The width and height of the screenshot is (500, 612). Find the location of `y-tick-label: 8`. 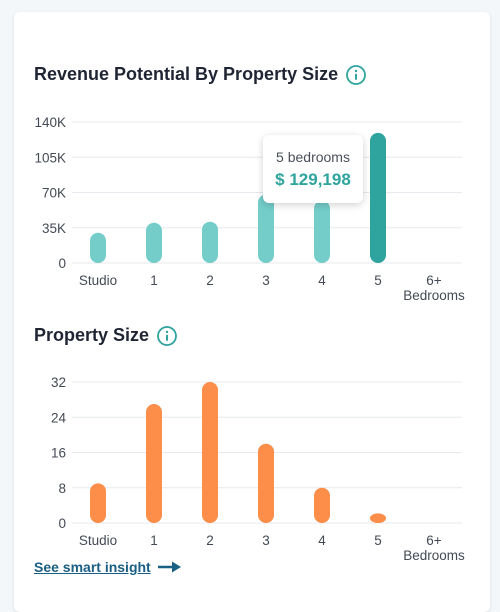

y-tick-label: 8 is located at coordinates (62, 488).